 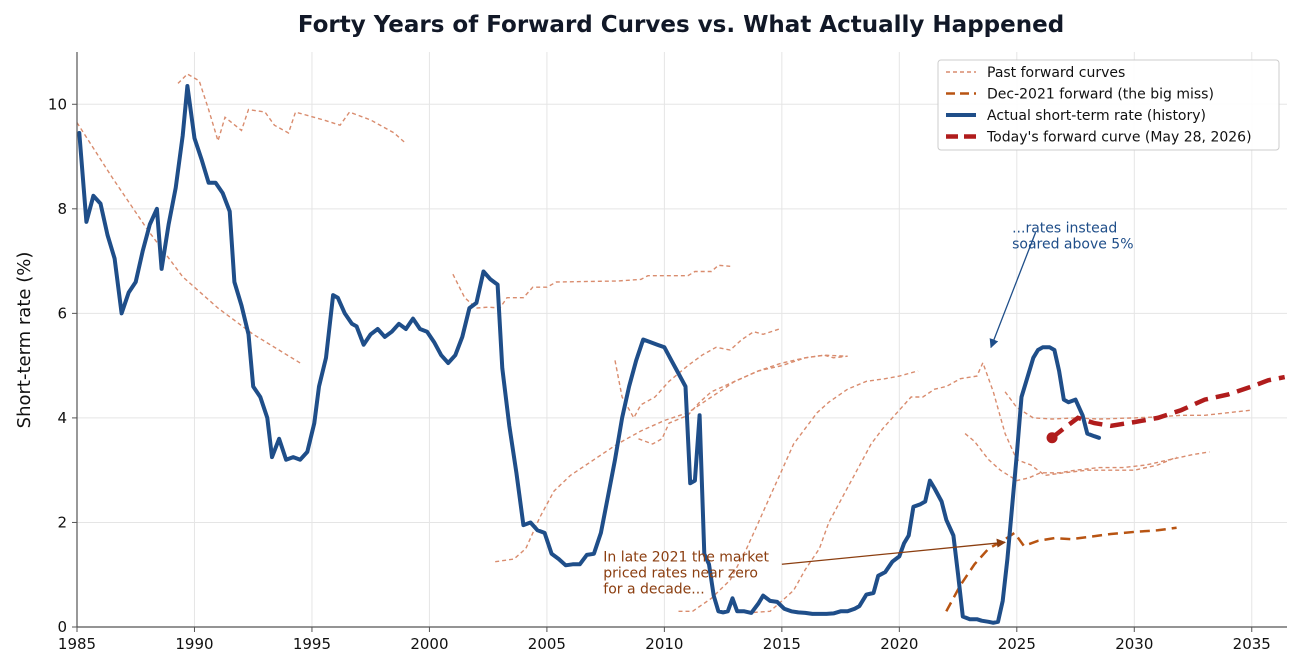 I want to click on dec-2021-forward-curve, so click(x=1061, y=569).